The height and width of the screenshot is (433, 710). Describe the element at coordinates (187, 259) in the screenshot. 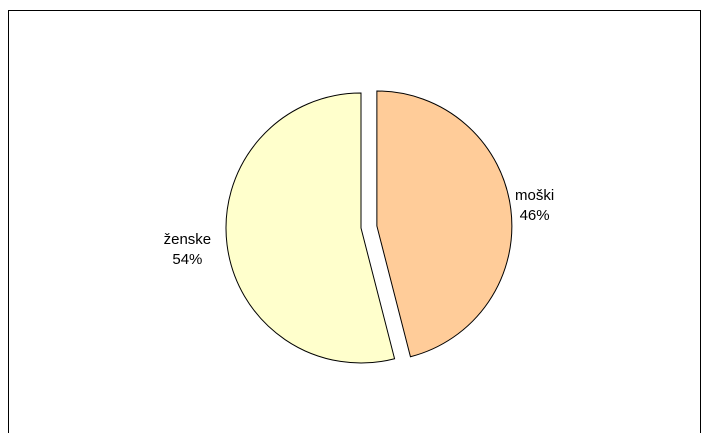

I see `slice-value-label: 54%` at that location.